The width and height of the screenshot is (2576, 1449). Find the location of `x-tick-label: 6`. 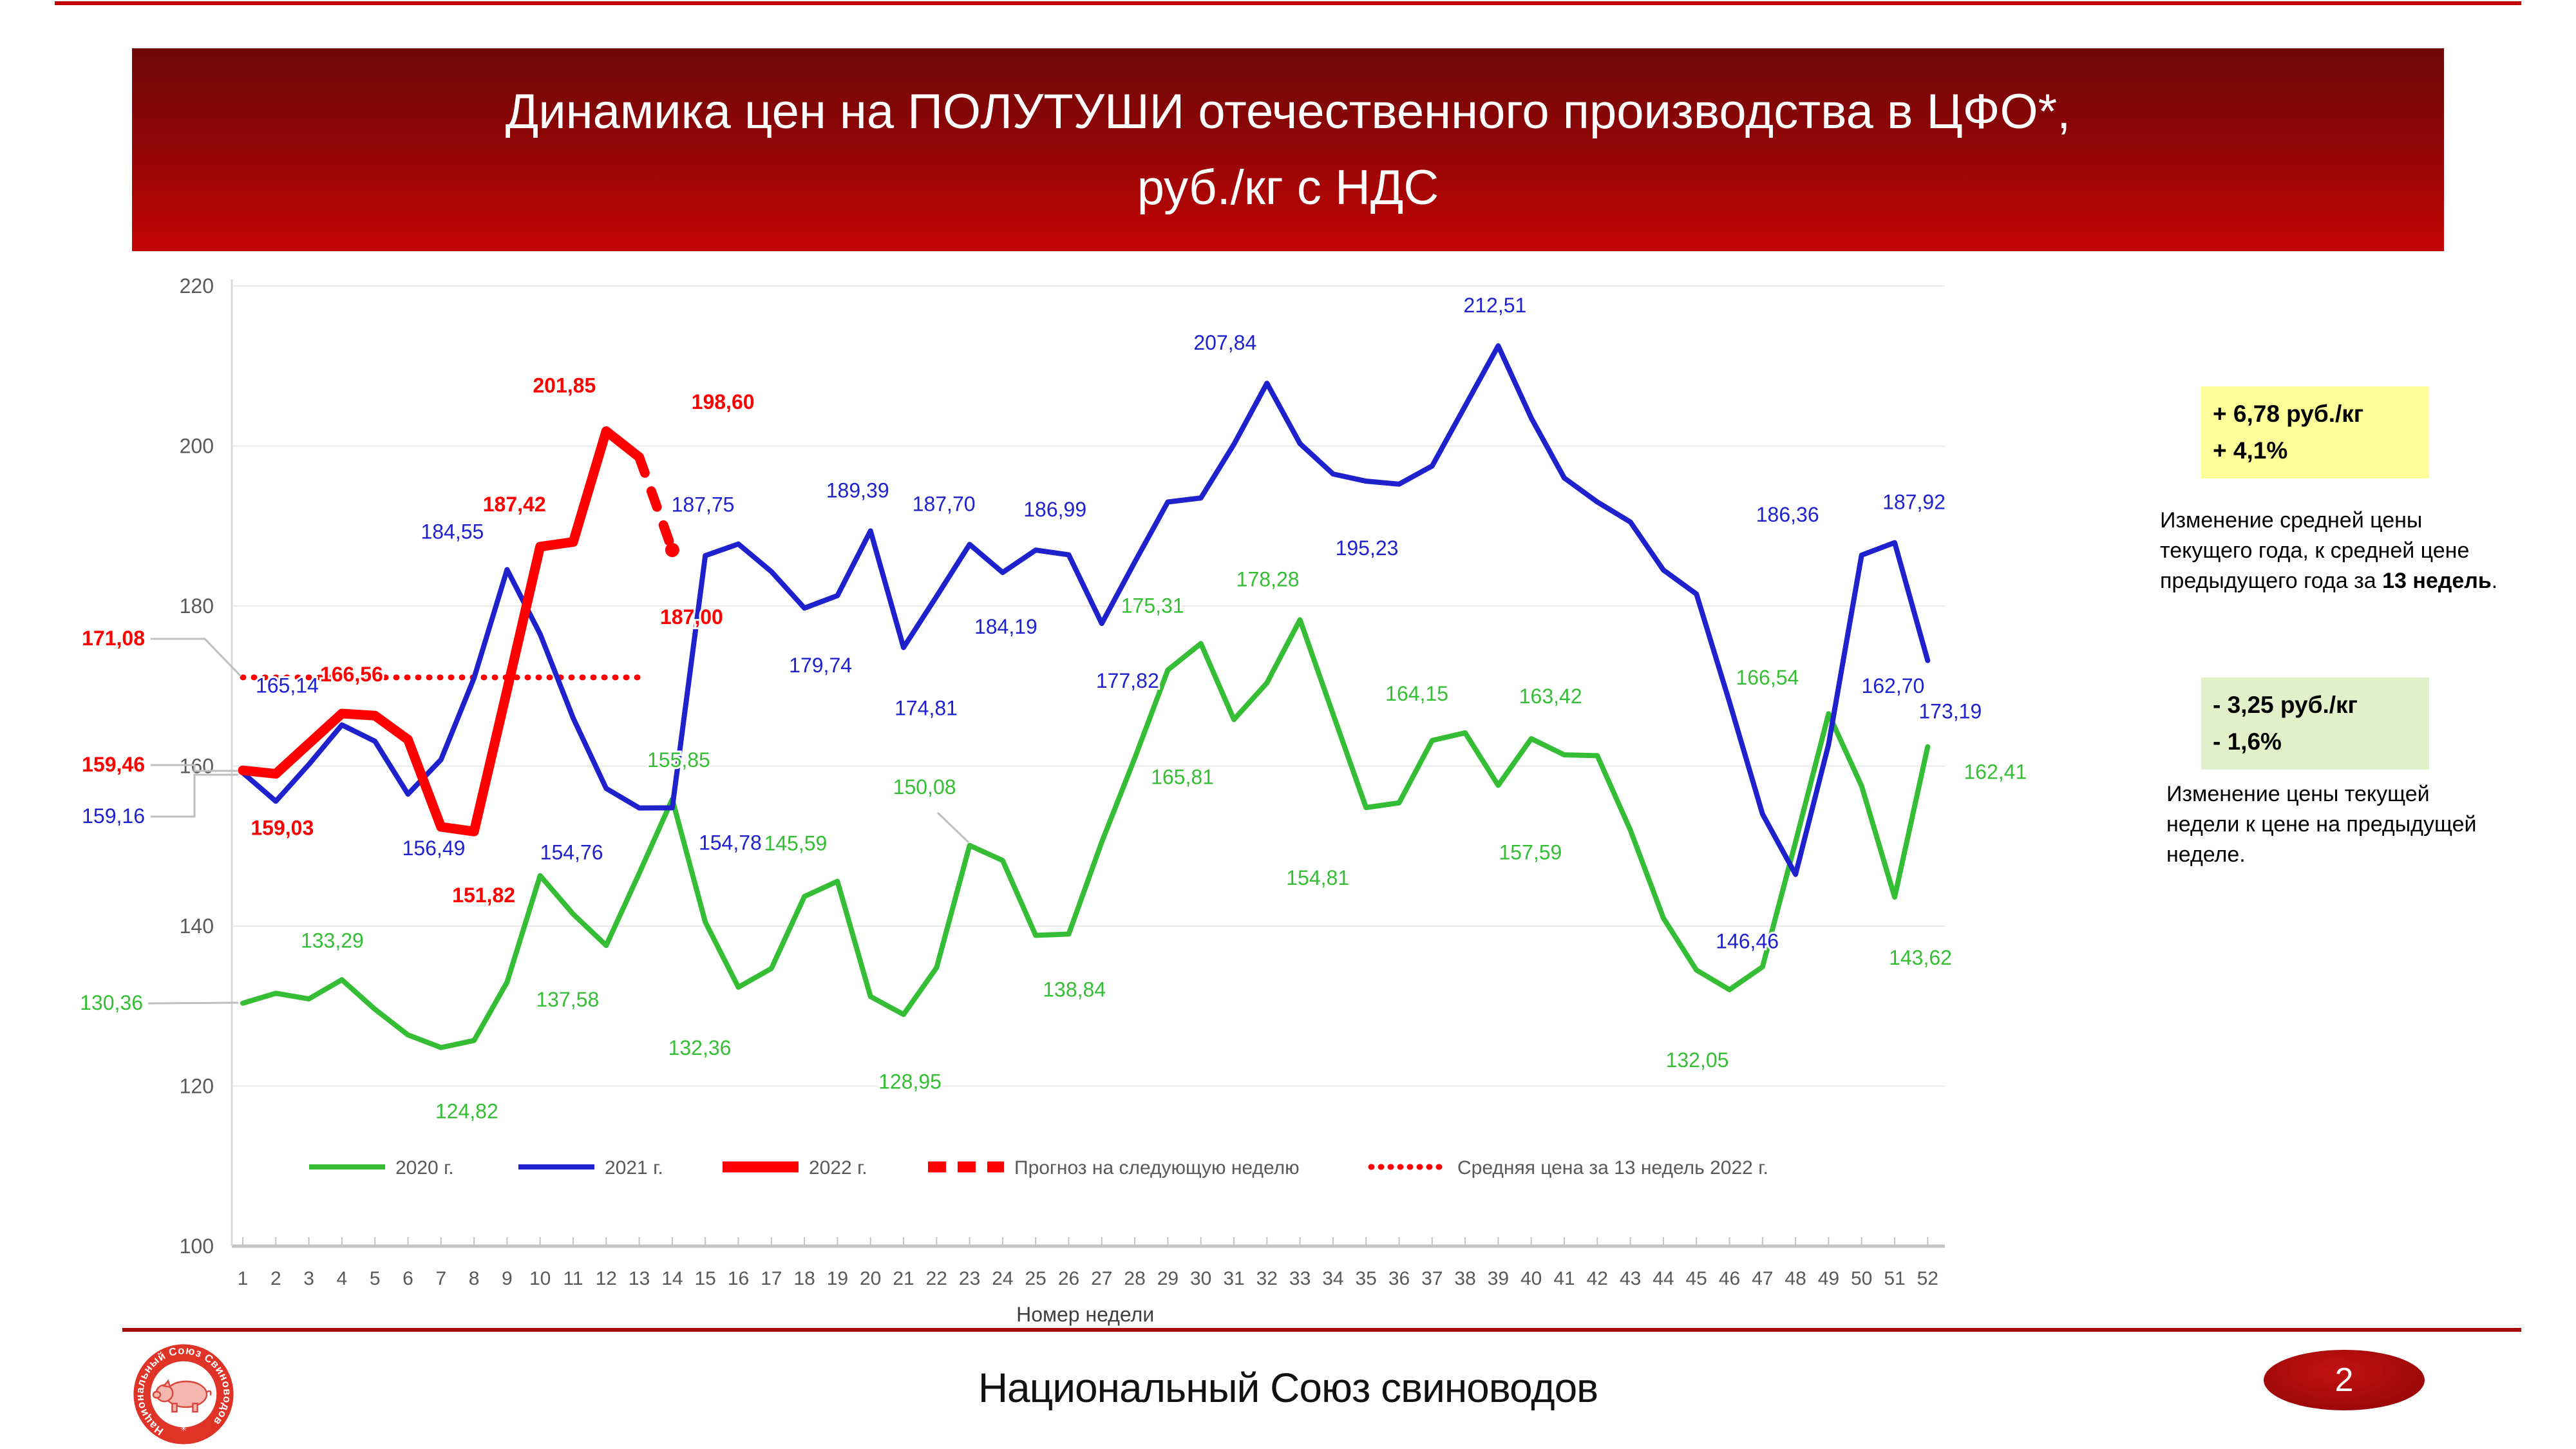

x-tick-label: 6 is located at coordinates (407, 1278).